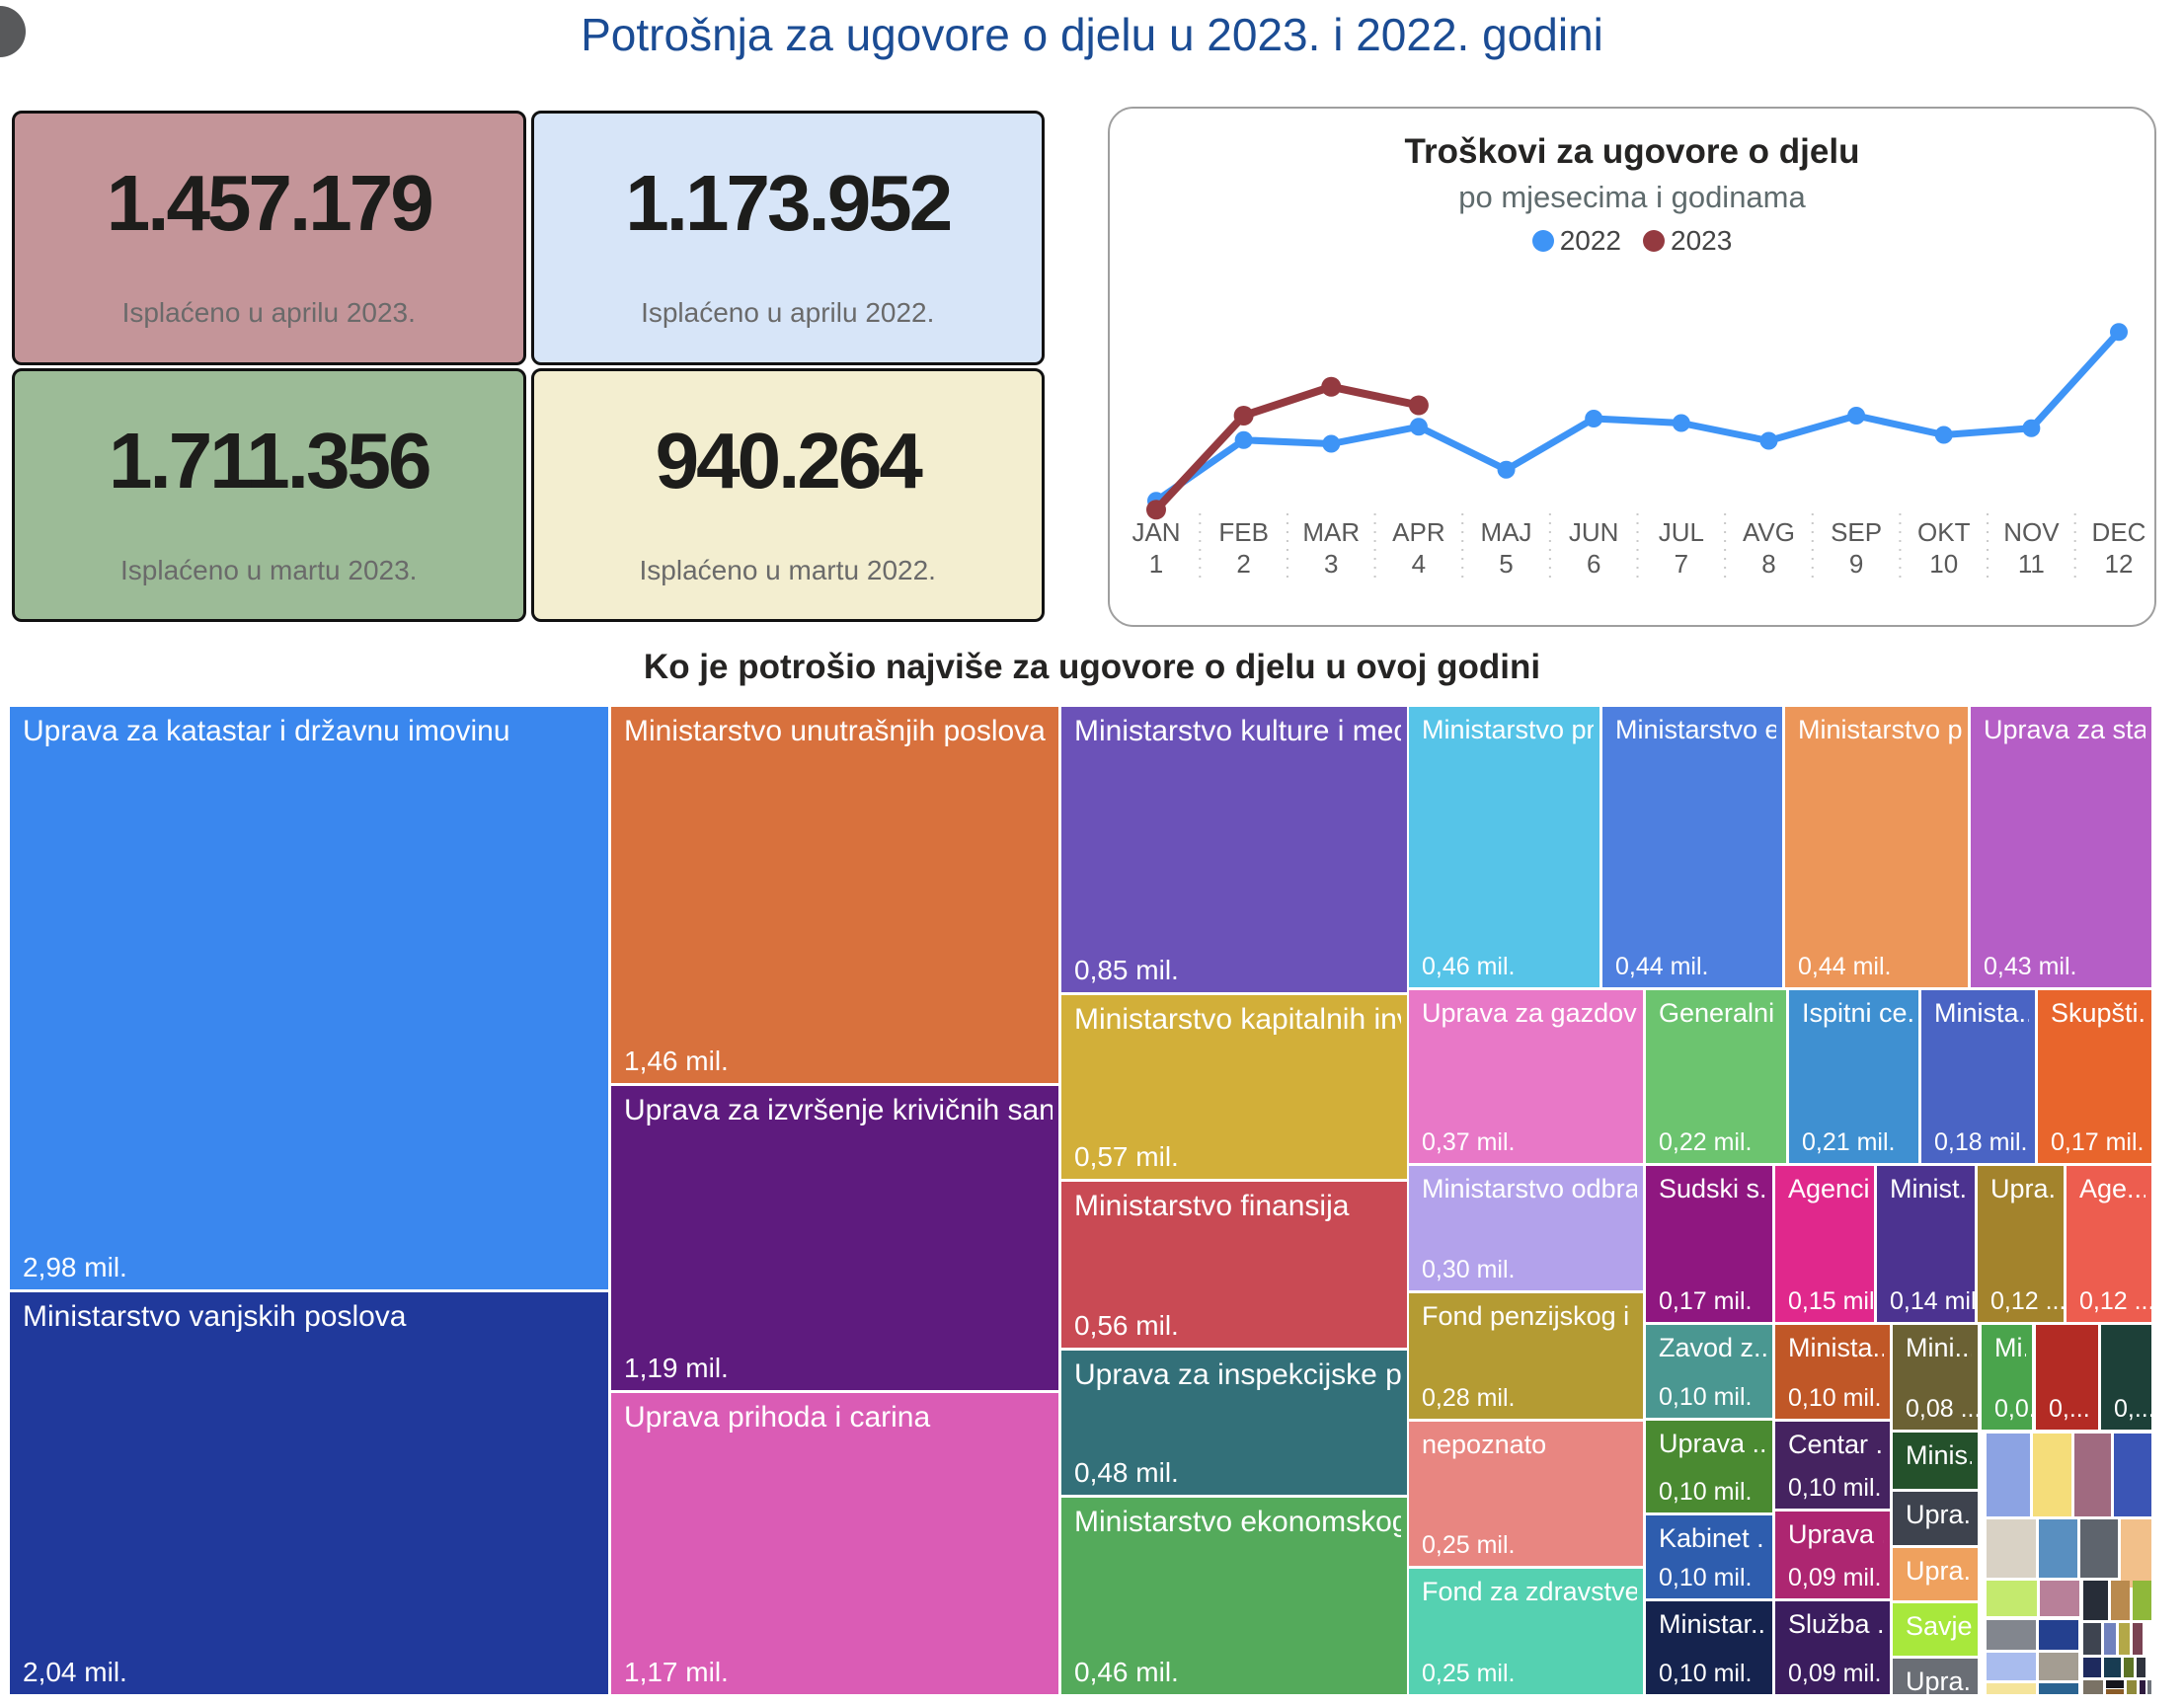  Describe the element at coordinates (834, 1543) in the screenshot. I see `treemap-block: Uprava prihoda i carina 1,17 mil.` at that location.